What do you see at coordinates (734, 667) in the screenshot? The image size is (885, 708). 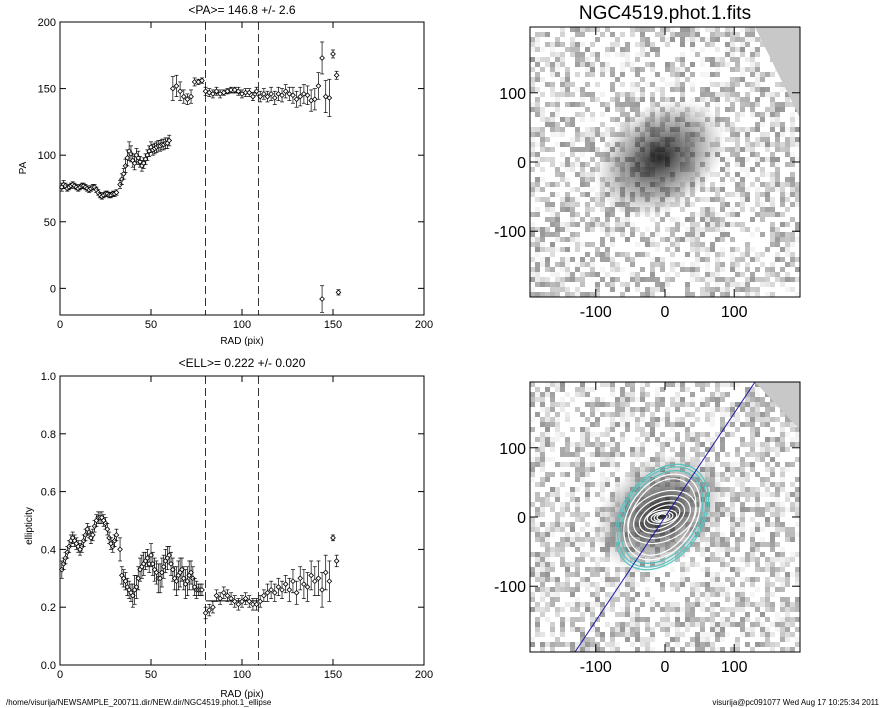 I see `x-tick-label: 100` at bounding box center [734, 667].